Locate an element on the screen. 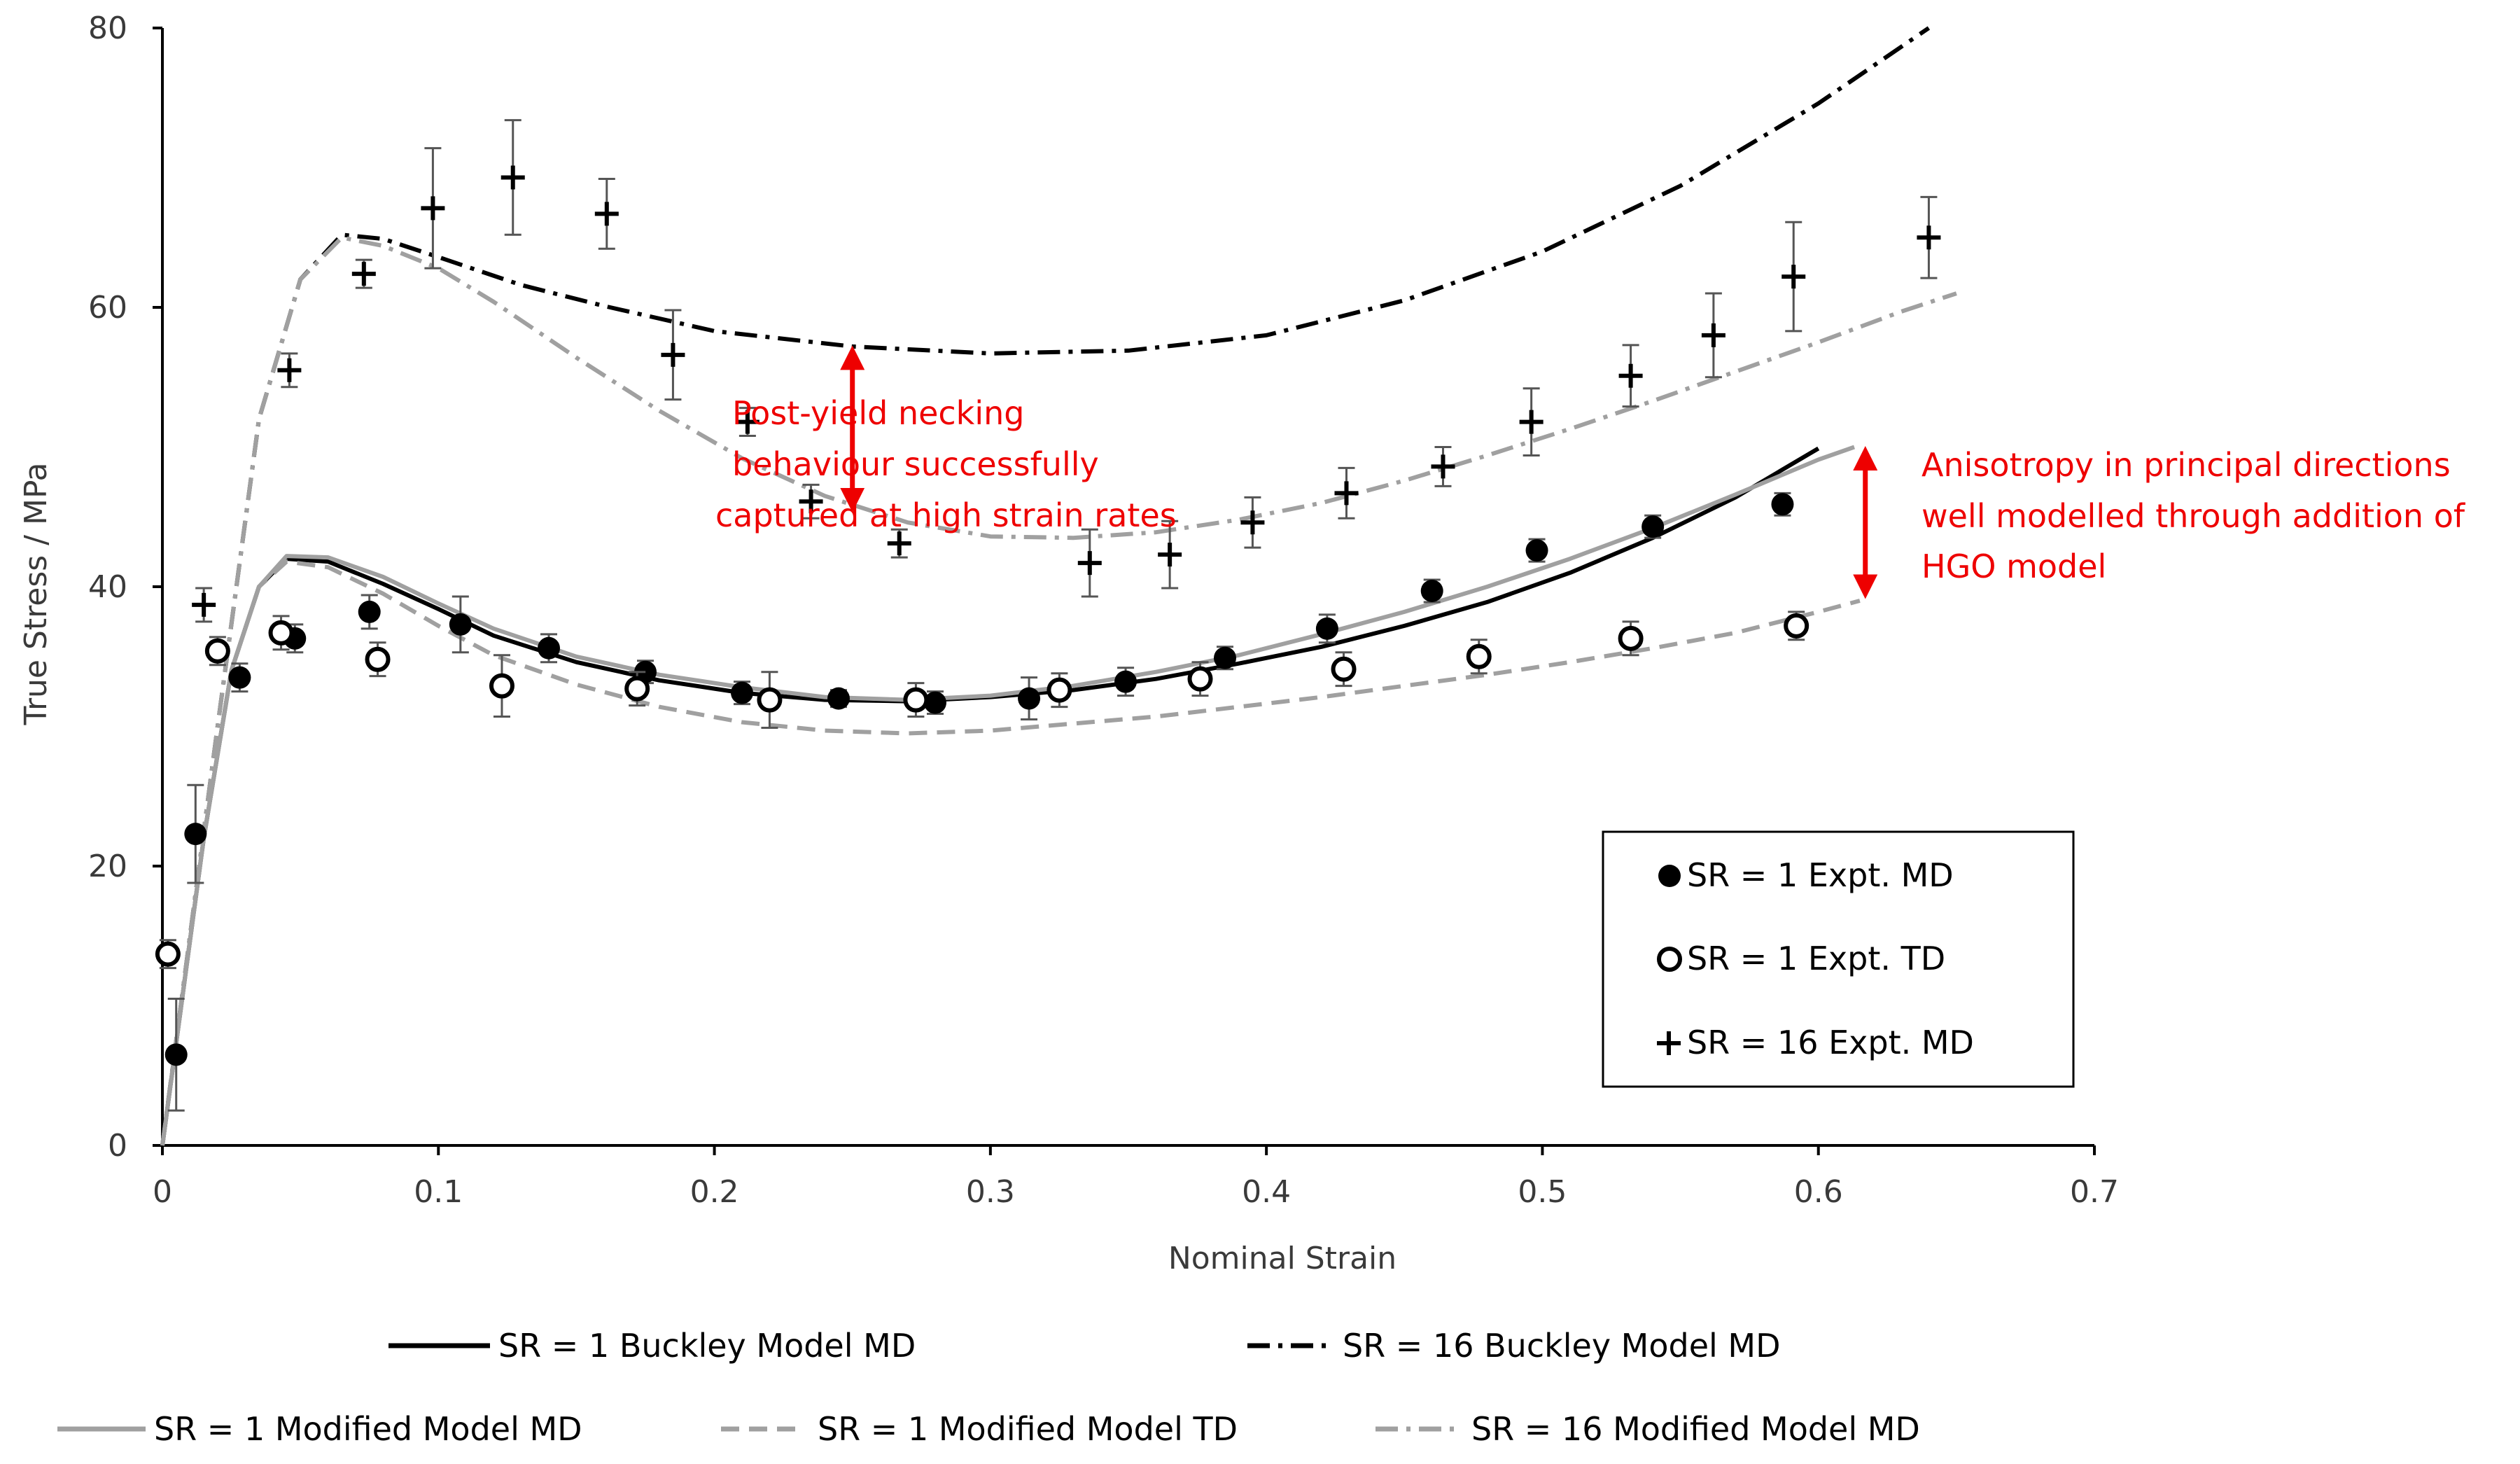 Image resolution: width=2520 pixels, height=1464 pixels. x-tick-label: 0.7 is located at coordinates (2094, 1192).